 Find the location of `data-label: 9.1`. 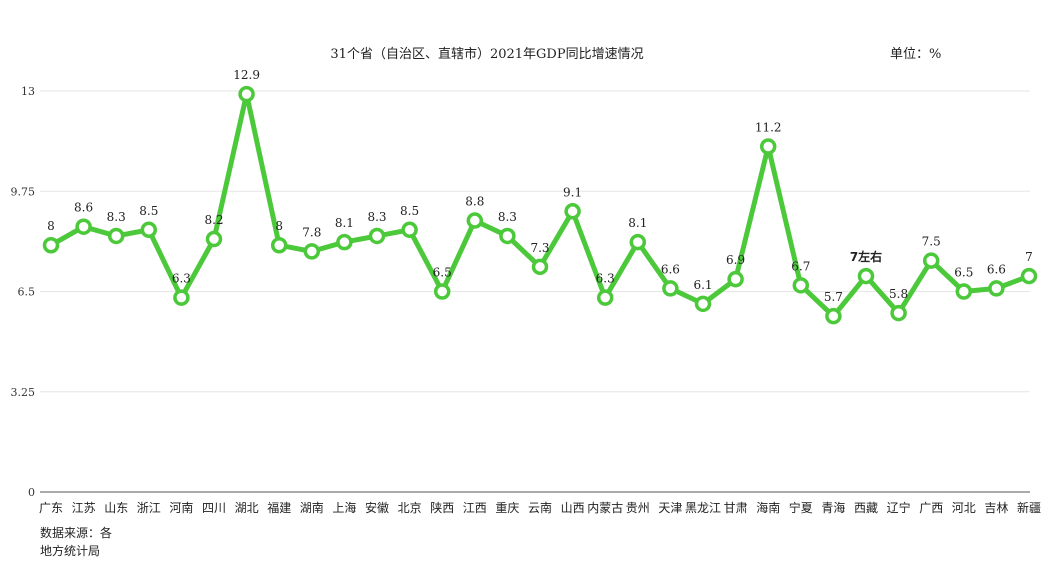

data-label: 9.1 is located at coordinates (572, 192).